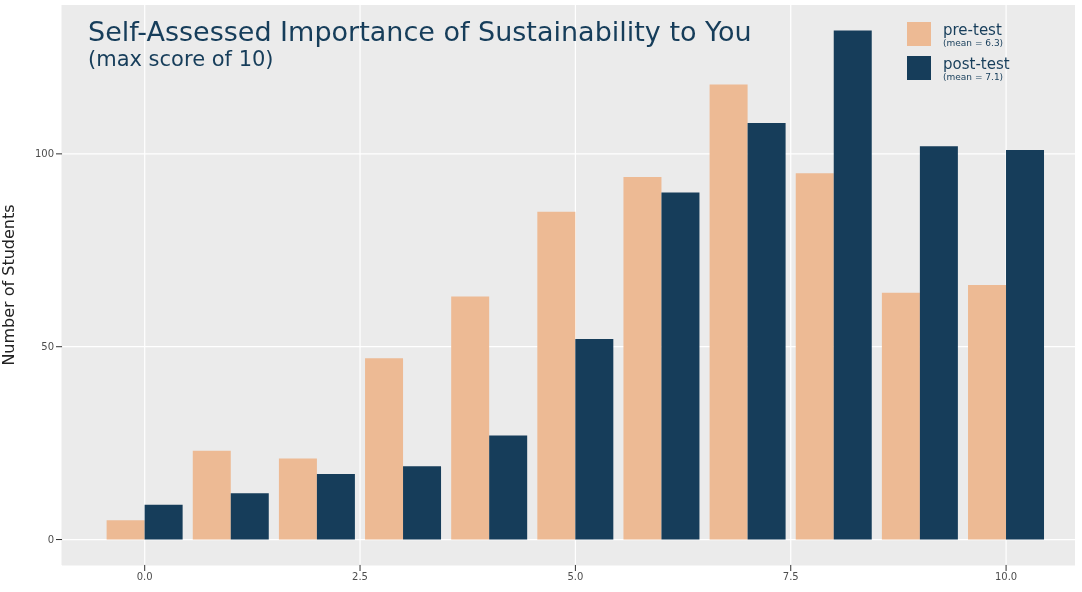  What do you see at coordinates (973, 43) in the screenshot?
I see `annotation: (mean = 6.3)` at bounding box center [973, 43].